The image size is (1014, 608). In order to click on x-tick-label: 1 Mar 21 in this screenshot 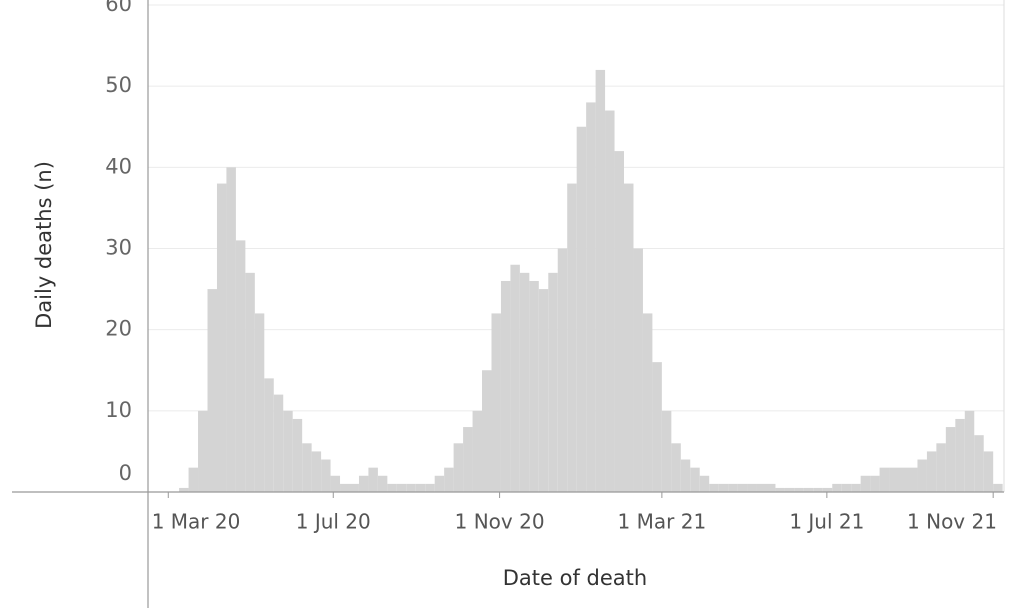, I will do `click(662, 522)`.